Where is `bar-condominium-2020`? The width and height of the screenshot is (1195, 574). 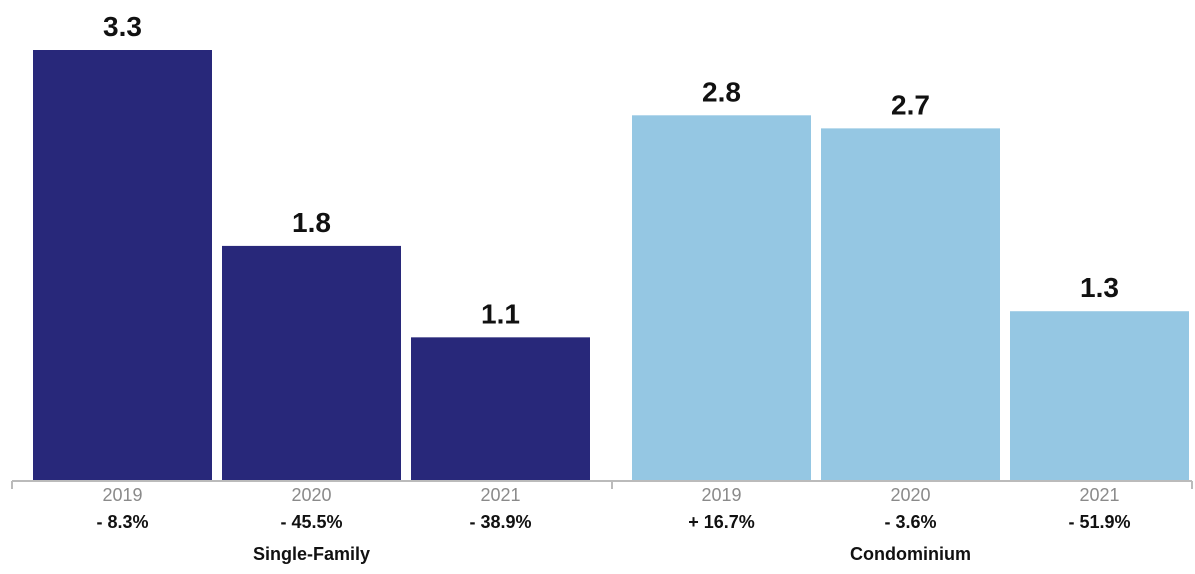
bar-condominium-2020 is located at coordinates (910, 304).